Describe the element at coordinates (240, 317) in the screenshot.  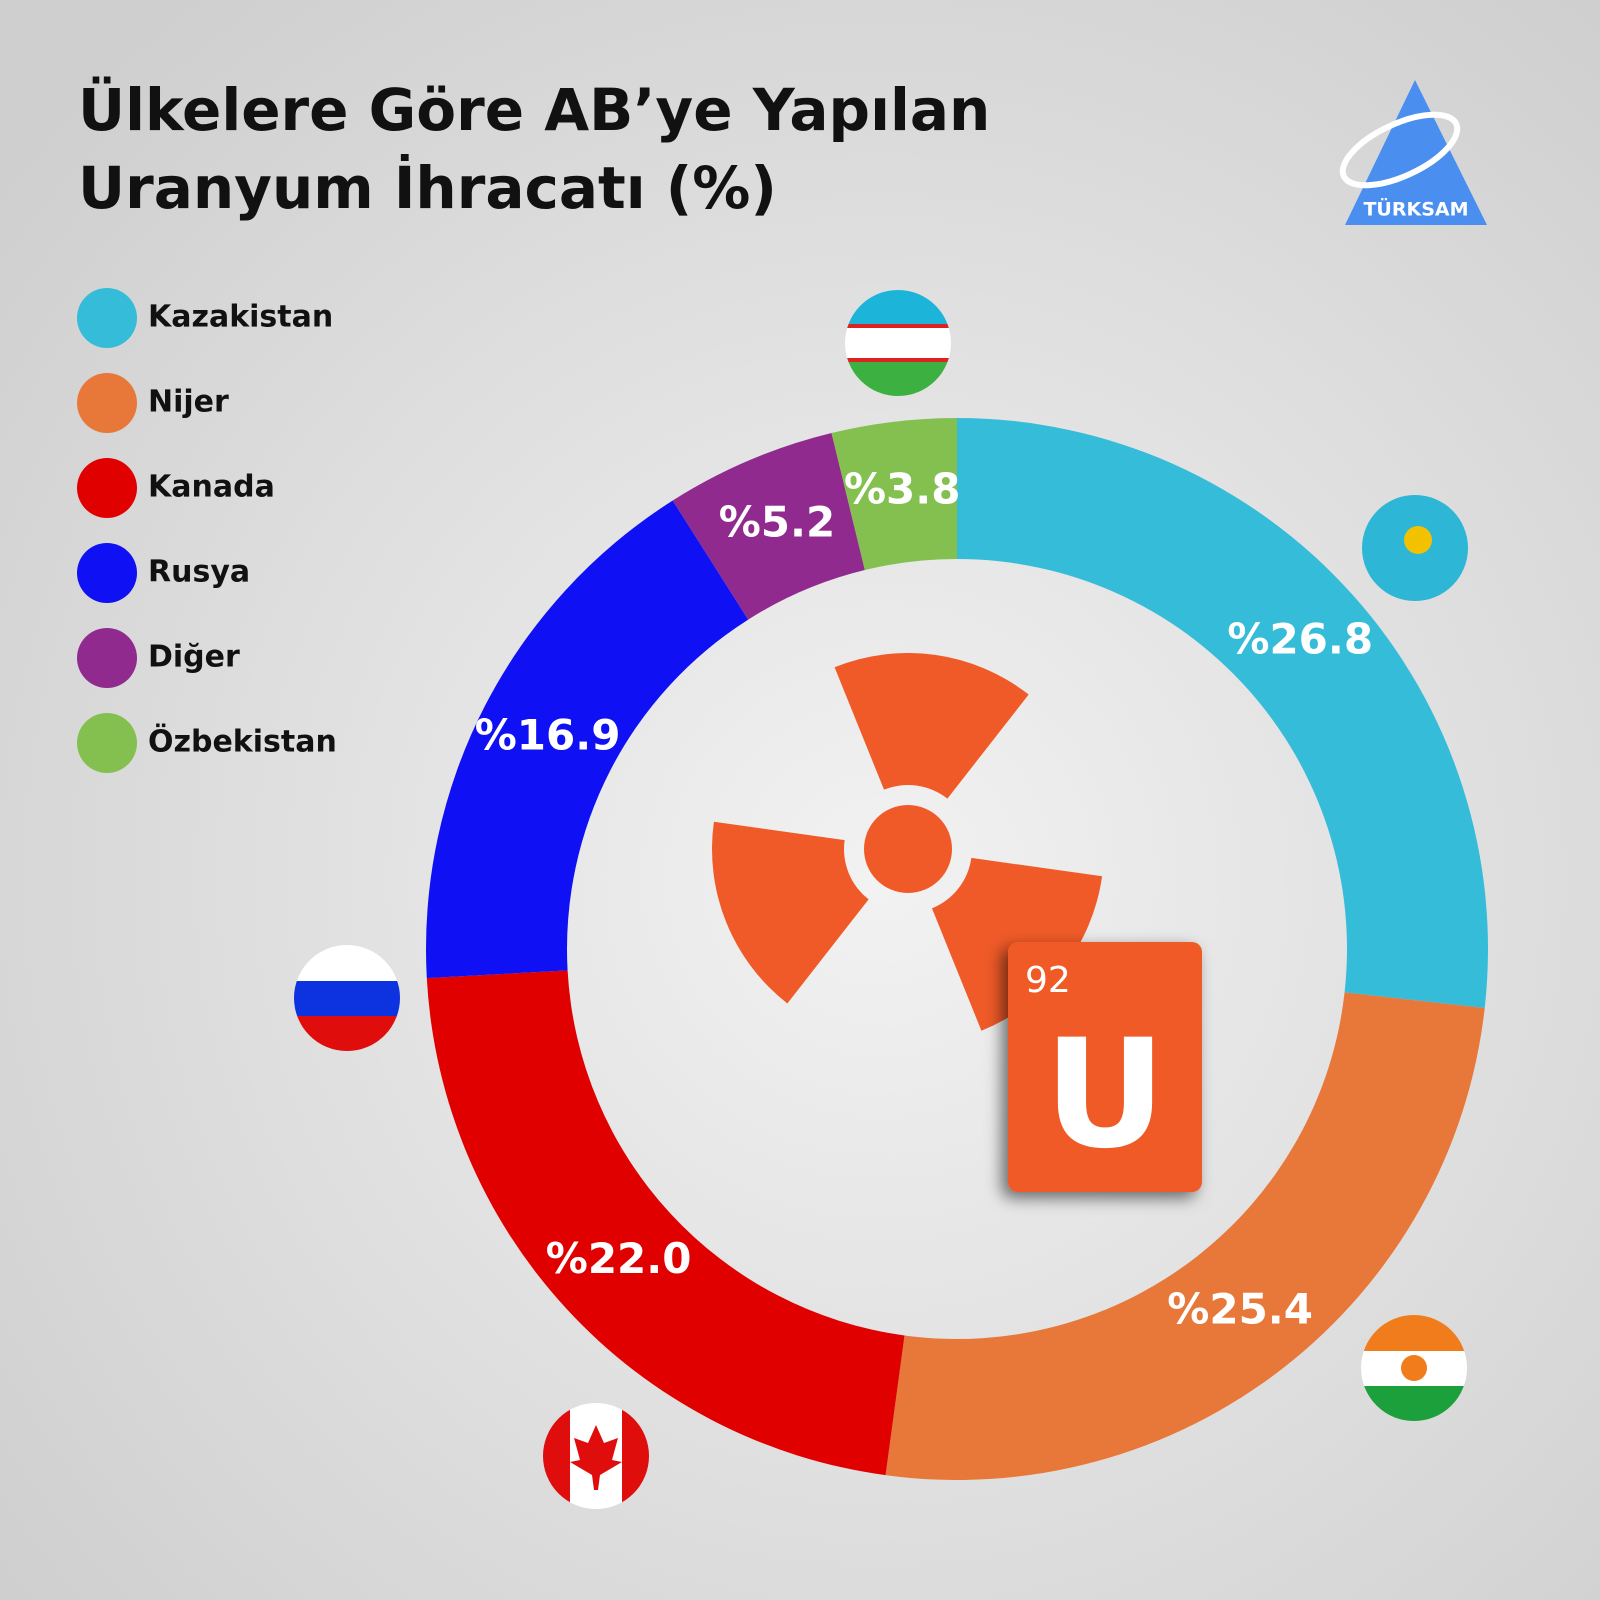
I see `legend-label: Kazakistan` at that location.